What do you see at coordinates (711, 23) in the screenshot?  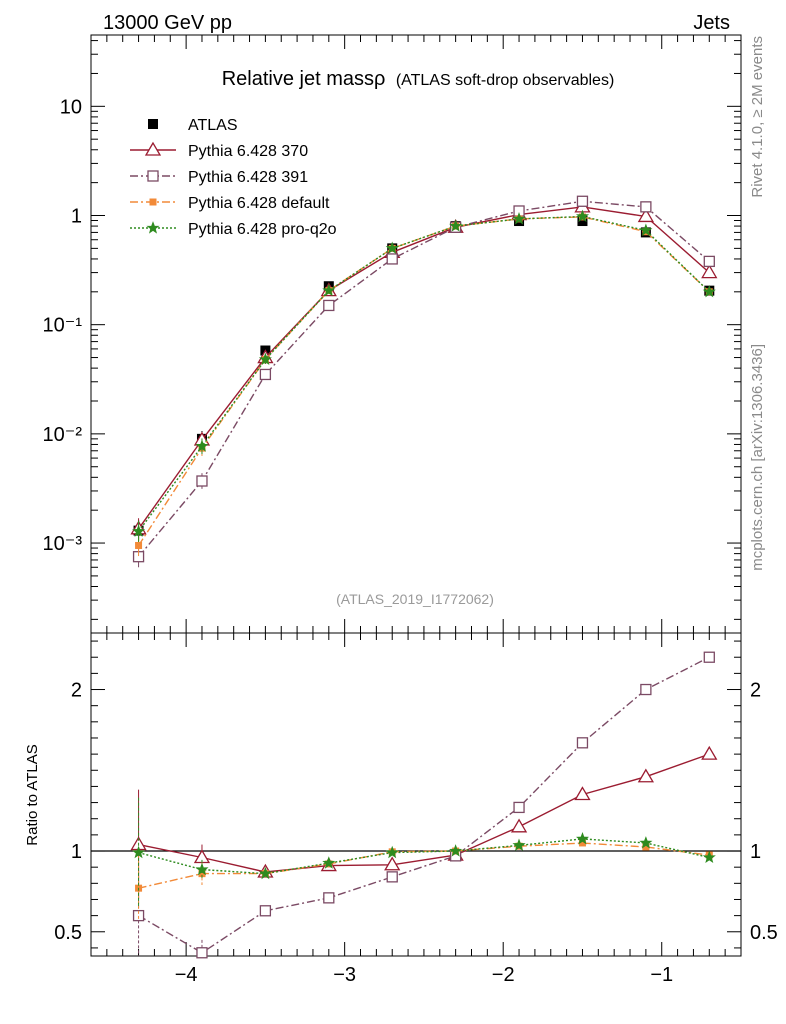 I see `header-right: Jets` at bounding box center [711, 23].